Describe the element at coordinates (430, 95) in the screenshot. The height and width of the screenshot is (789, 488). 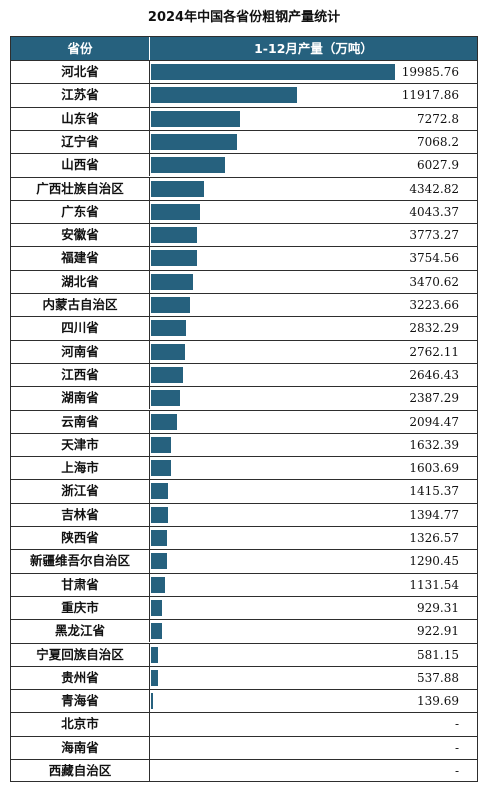
I see `output-value-label: 11917.86` at that location.